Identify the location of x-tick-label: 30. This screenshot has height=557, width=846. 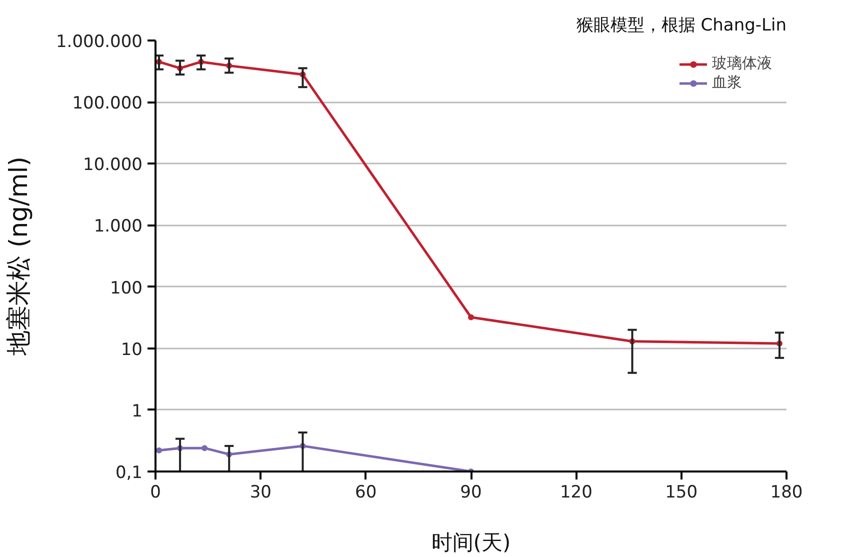
(261, 492).